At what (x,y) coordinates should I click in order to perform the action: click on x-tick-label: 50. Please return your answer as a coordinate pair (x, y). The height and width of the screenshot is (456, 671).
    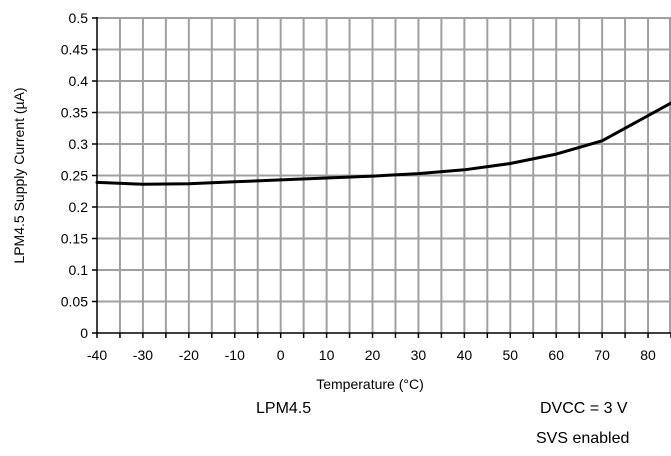
    Looking at the image, I should click on (510, 355).